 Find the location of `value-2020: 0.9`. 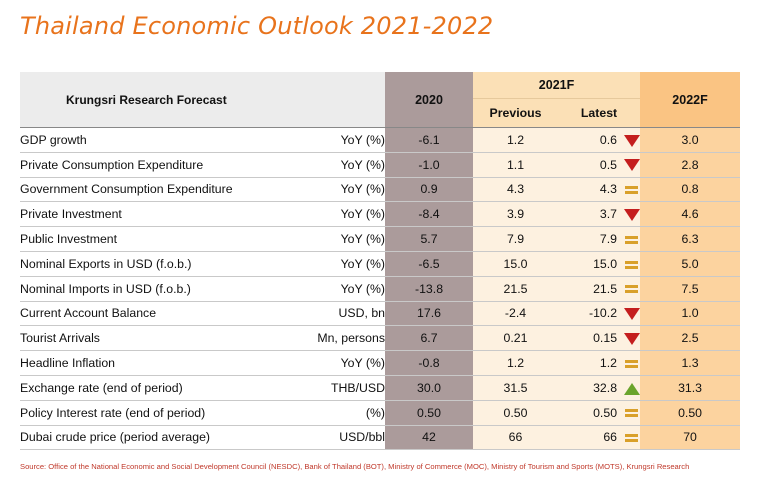

value-2020: 0.9 is located at coordinates (429, 190).